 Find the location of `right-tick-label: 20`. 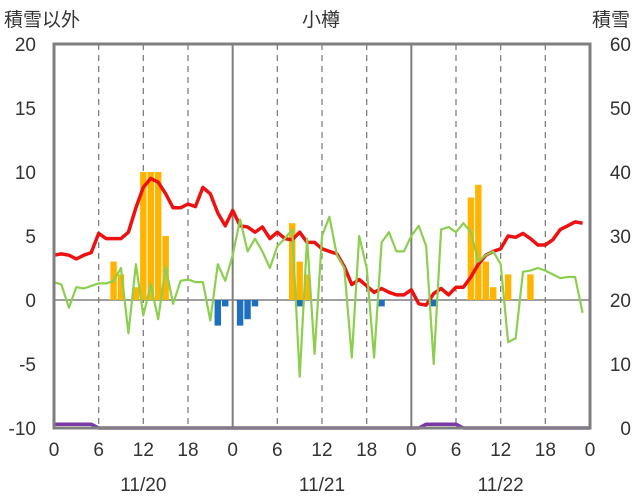

right-tick-label: 20 is located at coordinates (620, 301).